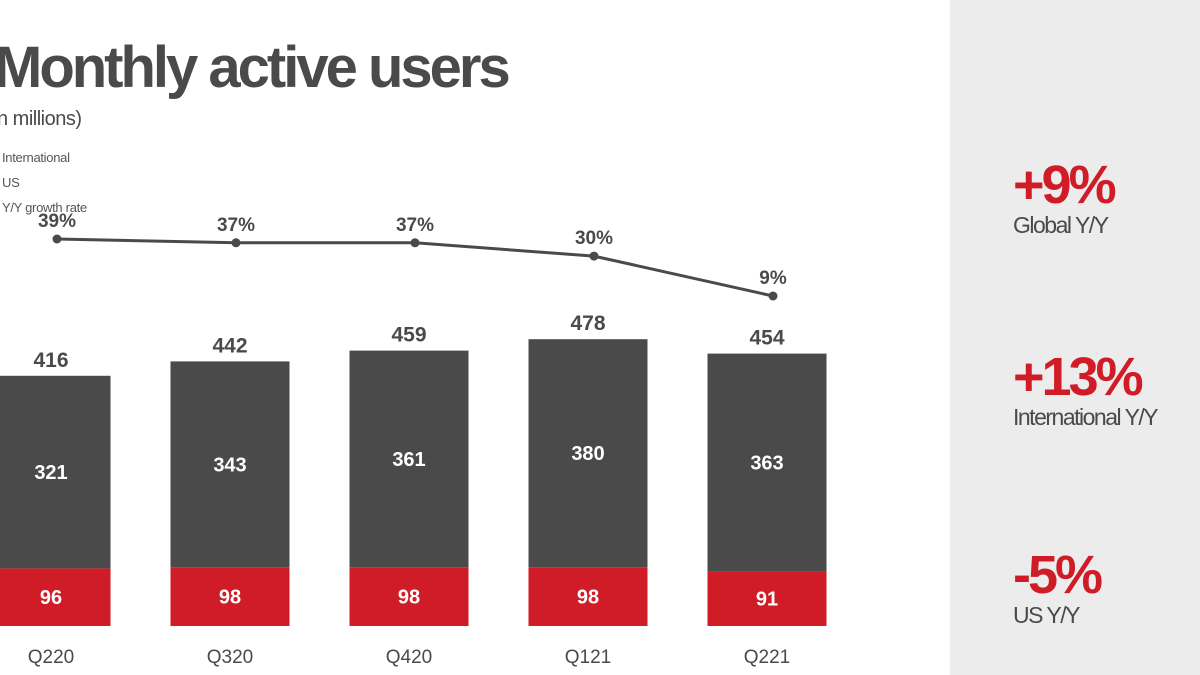 This screenshot has height=675, width=1200. I want to click on bar-us-Q121, so click(588, 596).